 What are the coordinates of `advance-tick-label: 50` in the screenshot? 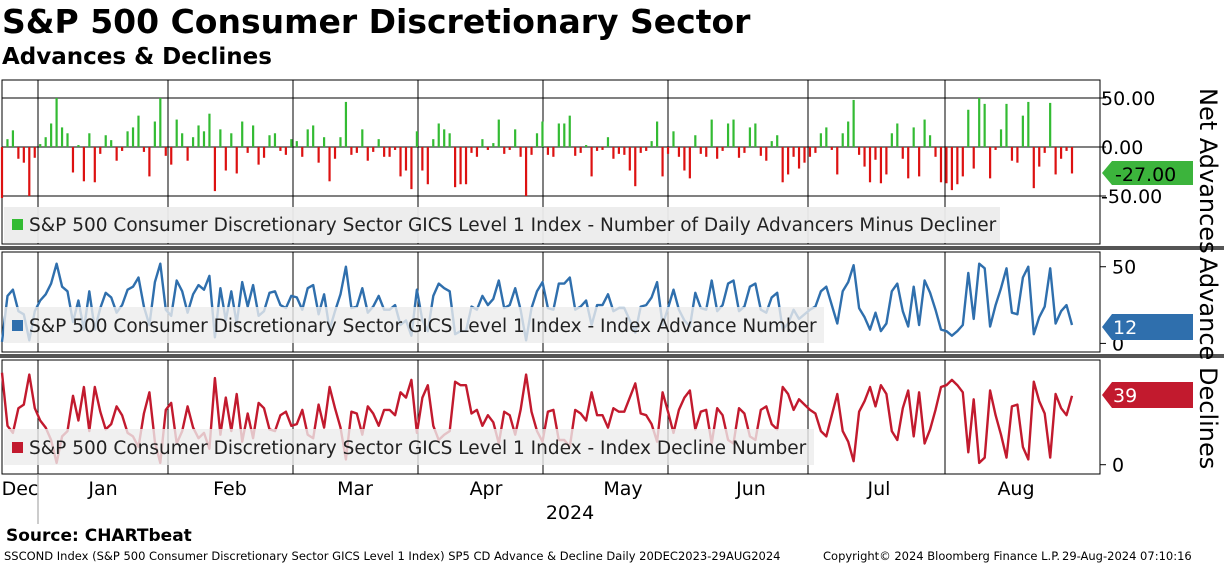 It's located at (1124, 268).